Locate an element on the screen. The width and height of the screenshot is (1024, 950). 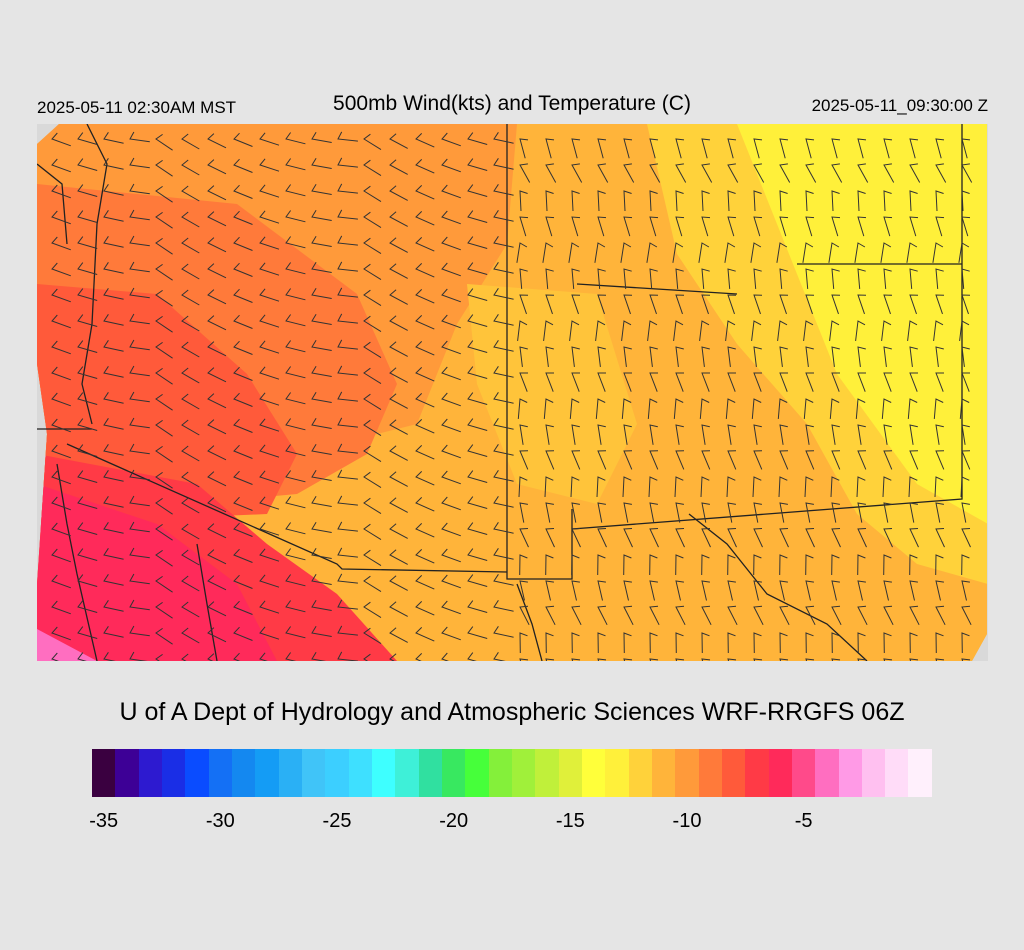
colorbar-tick-label: -25 is located at coordinates (337, 821).